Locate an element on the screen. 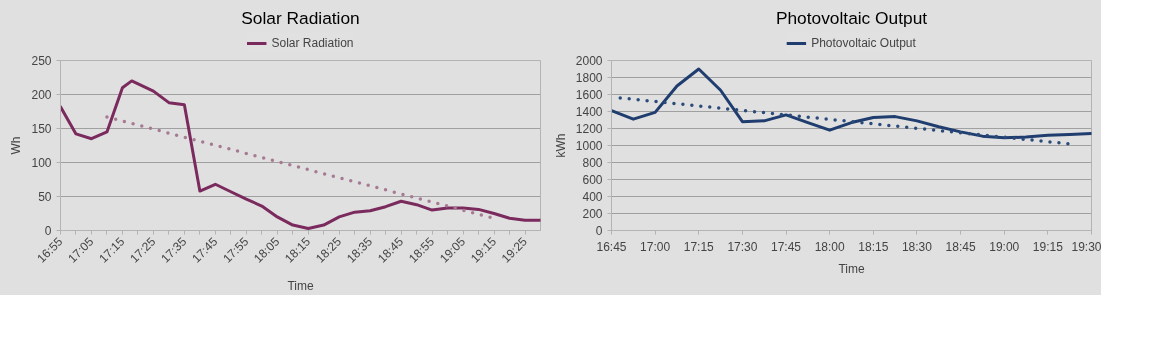 The height and width of the screenshot is (338, 1158). y-tick-label: 1600 is located at coordinates (589, 95).